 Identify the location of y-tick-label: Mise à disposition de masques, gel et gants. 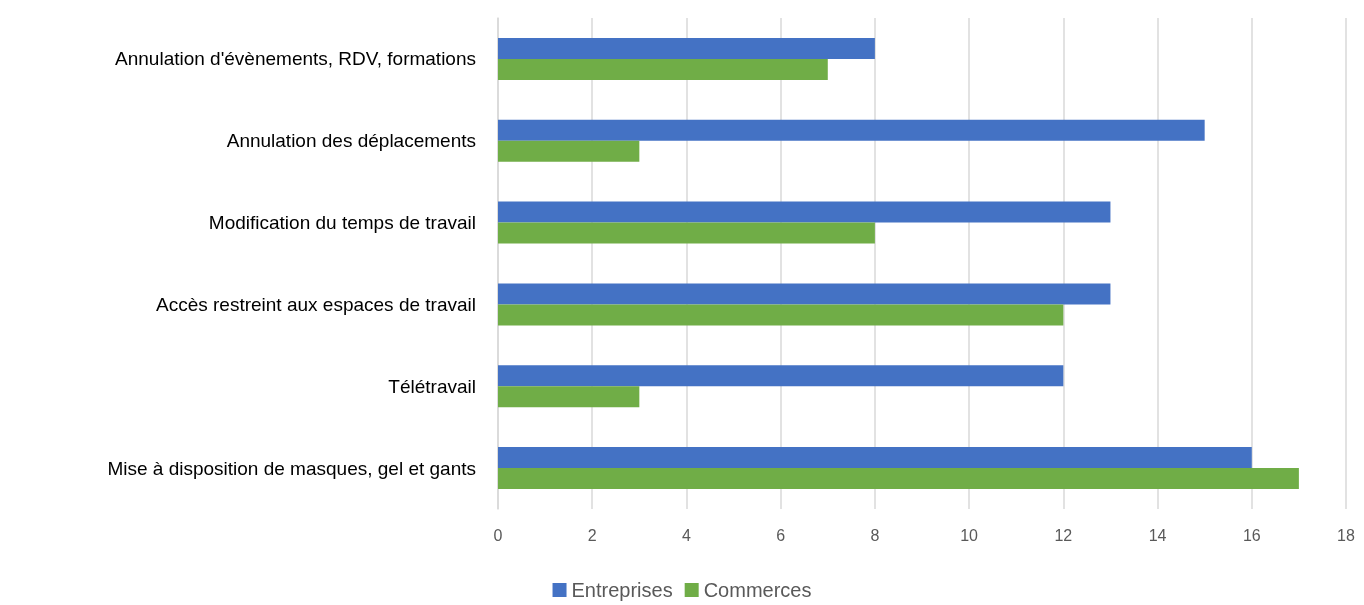
(291, 468).